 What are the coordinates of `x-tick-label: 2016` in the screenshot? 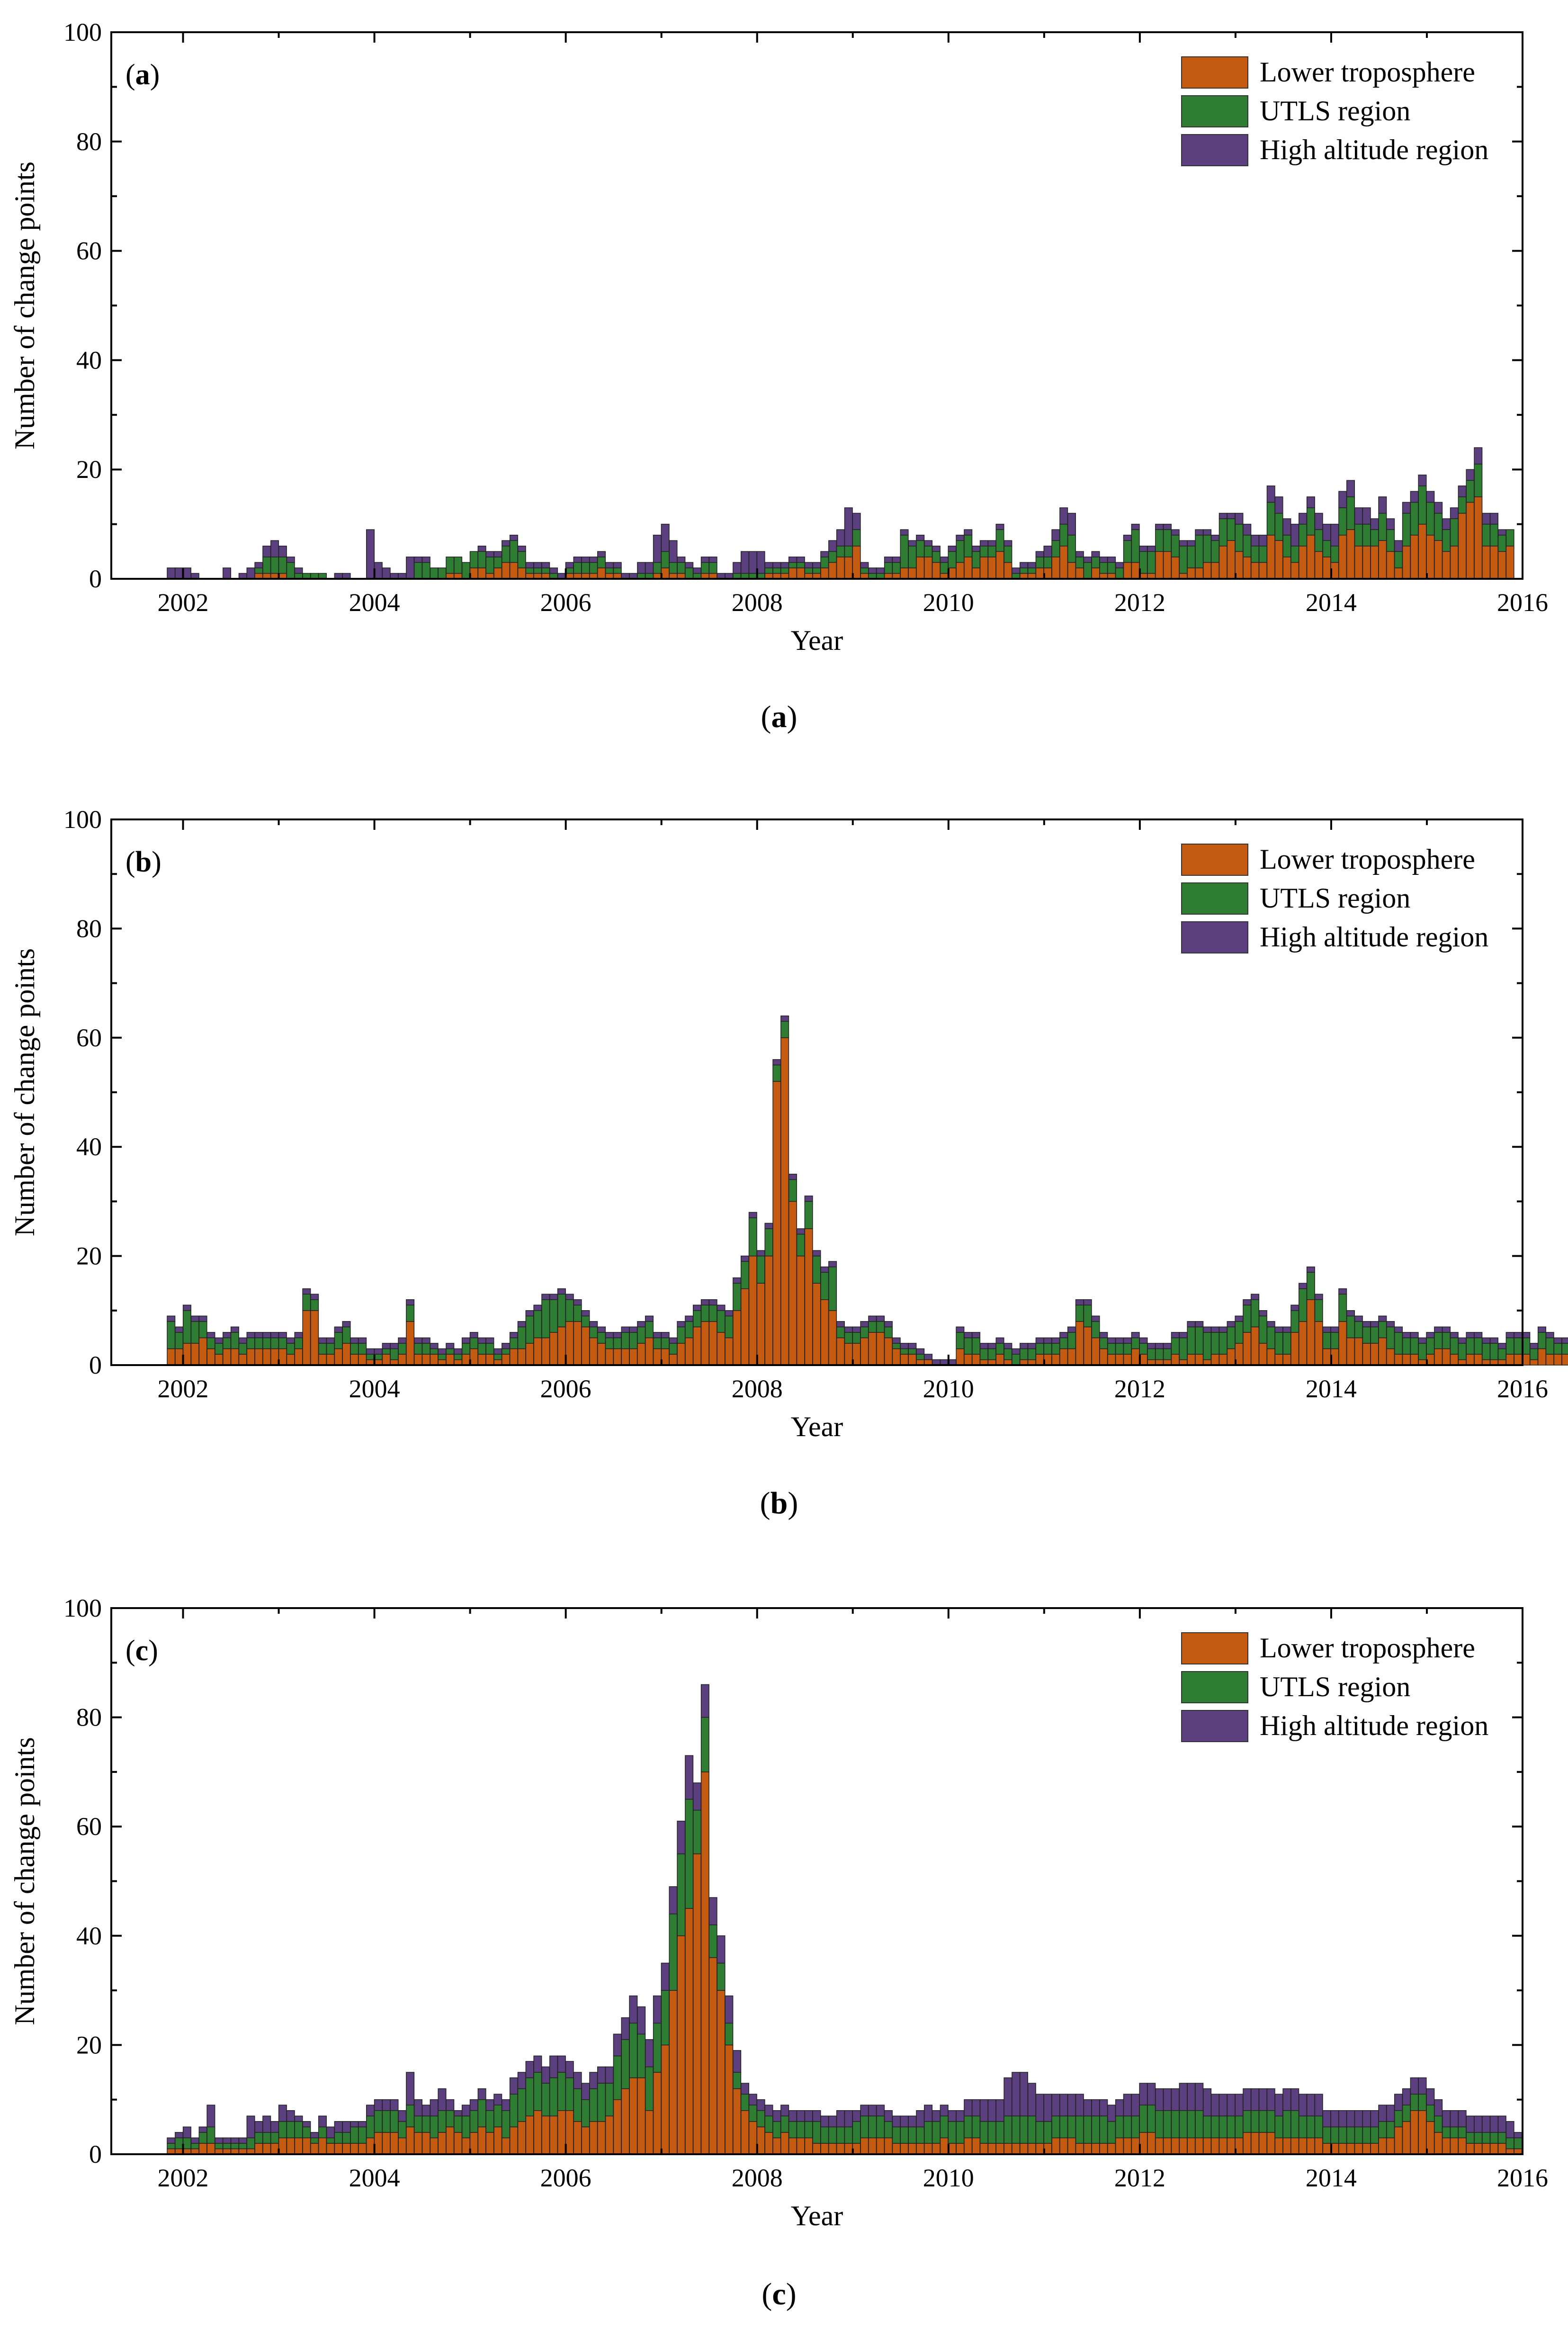 It's located at (1522, 2178).